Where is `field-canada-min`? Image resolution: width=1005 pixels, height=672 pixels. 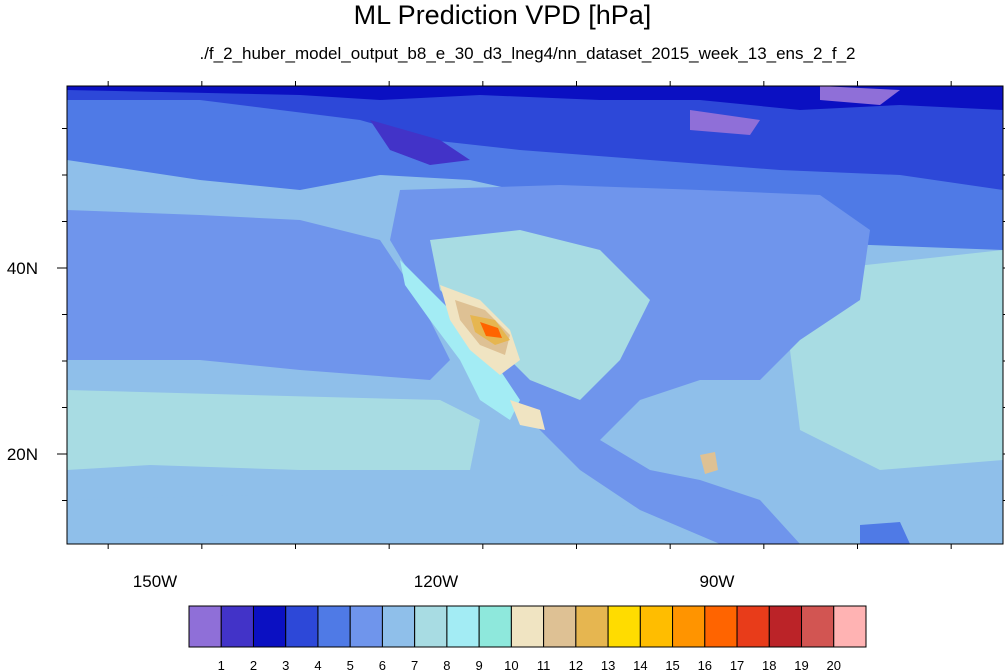
field-canada-min is located at coordinates (725, 122).